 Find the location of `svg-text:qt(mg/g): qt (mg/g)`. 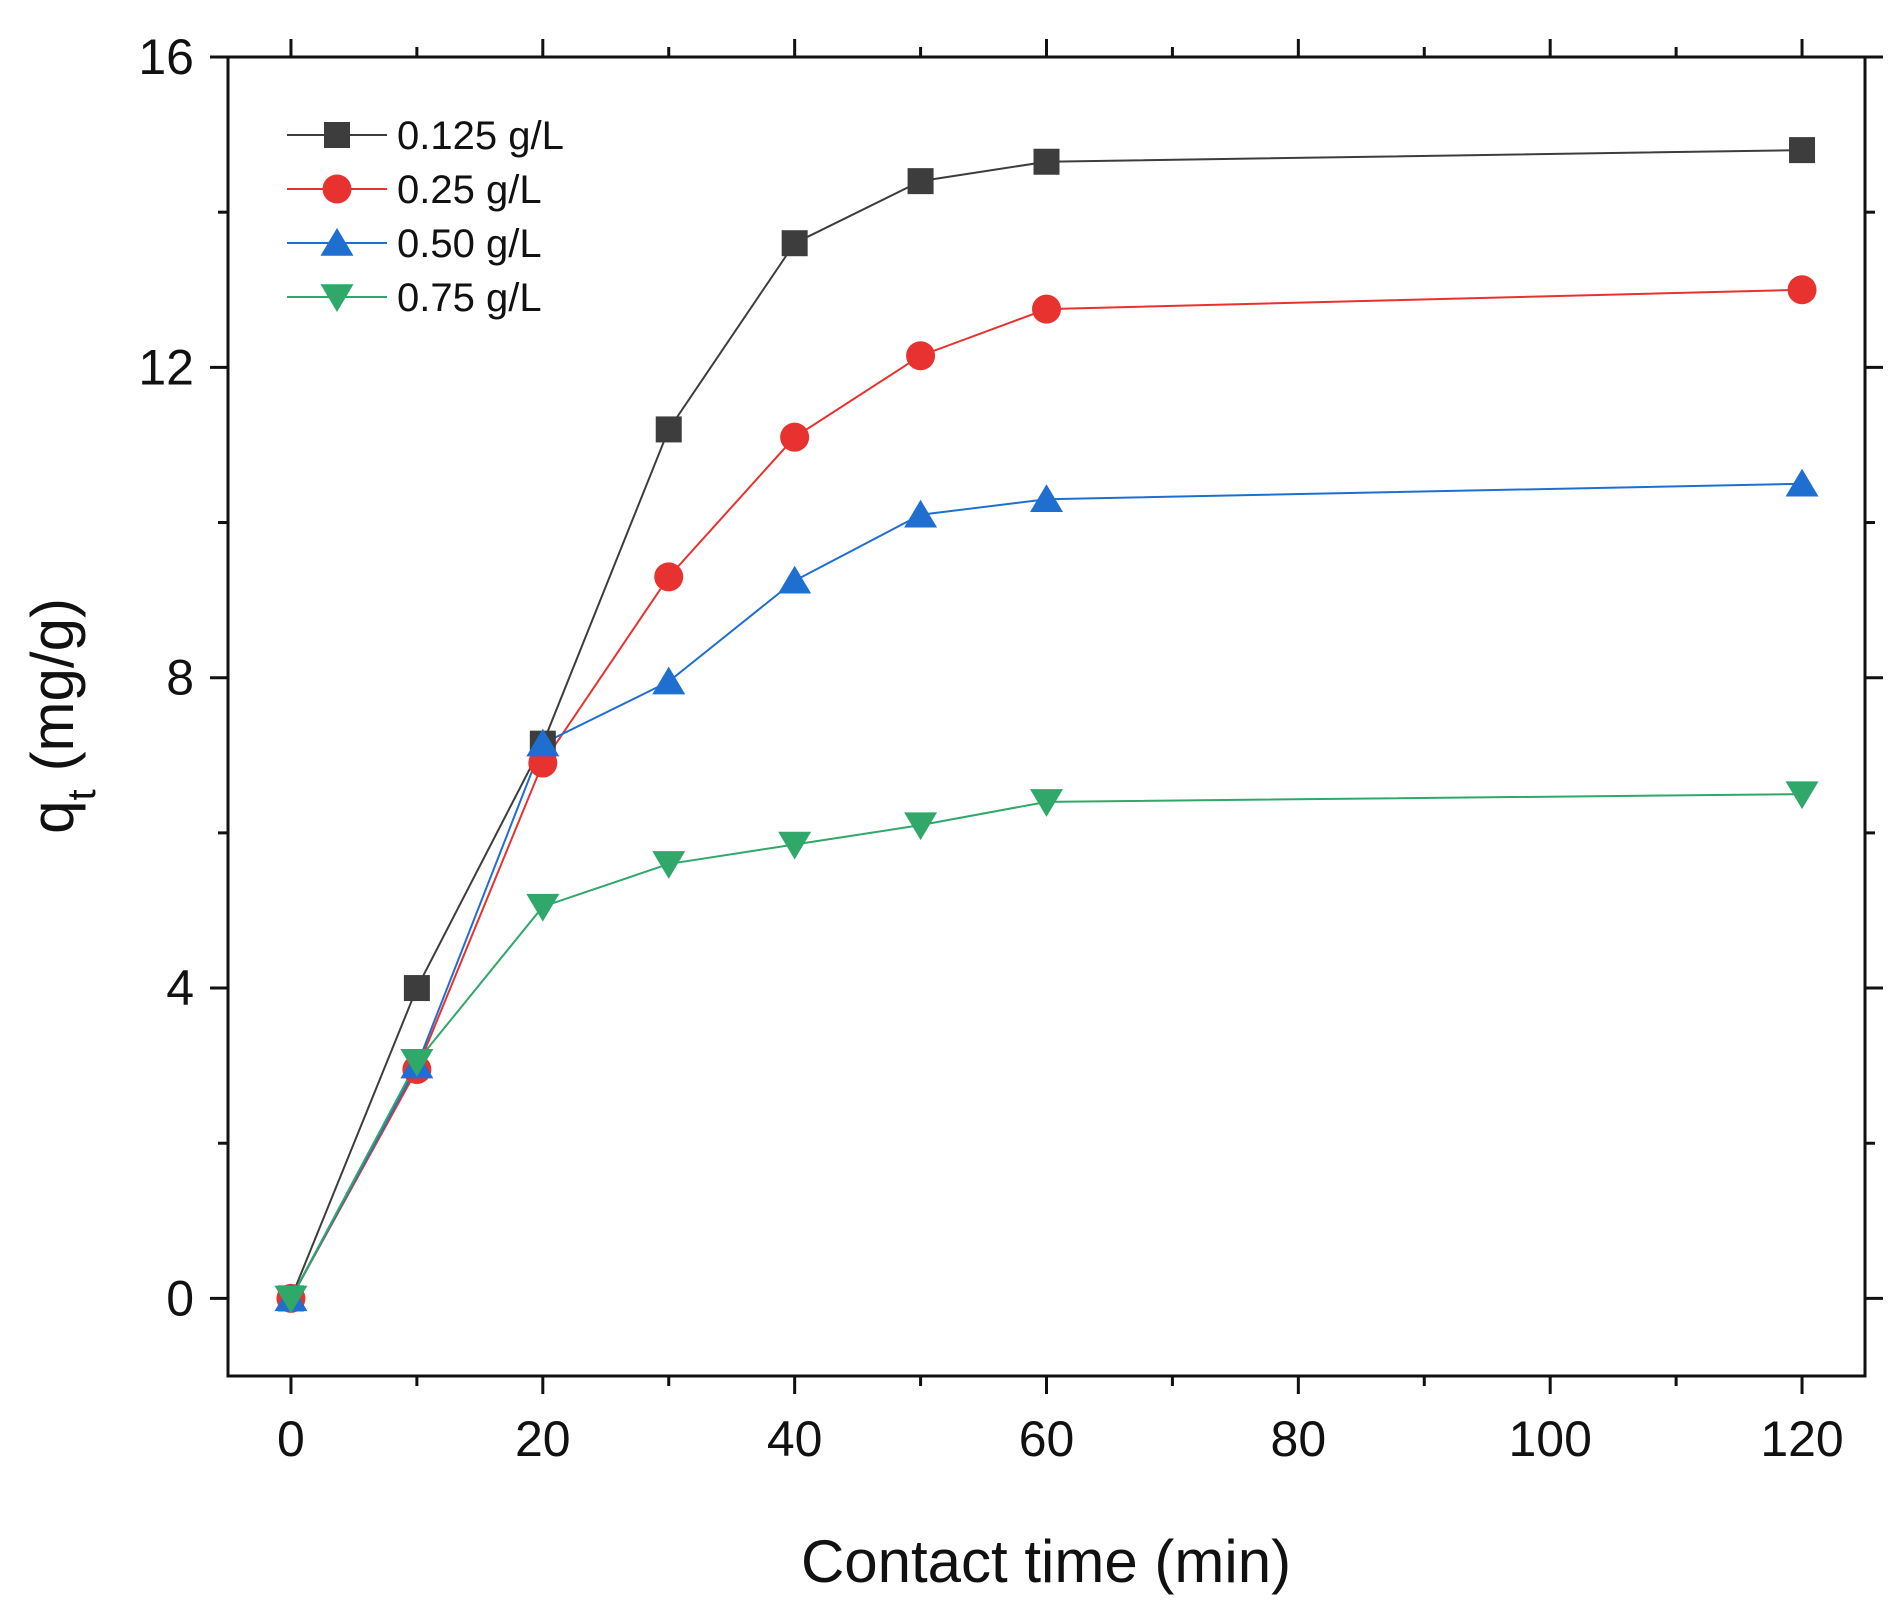

svg-text:qt(mg/g): qt (mg/g) is located at coordinates (61, 716).